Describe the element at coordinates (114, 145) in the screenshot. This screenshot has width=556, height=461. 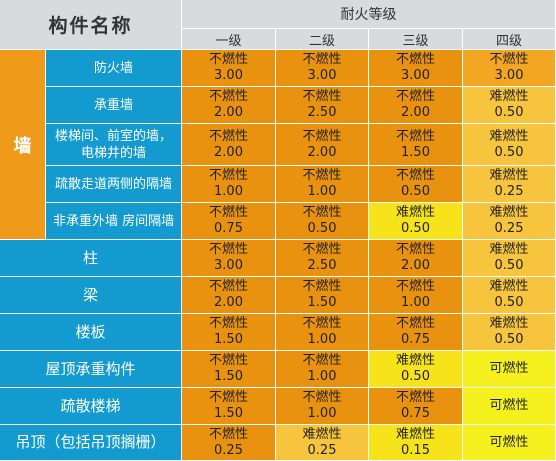
I see `row-label: 楼梯间、前室的墙，电梯井的墙` at that location.